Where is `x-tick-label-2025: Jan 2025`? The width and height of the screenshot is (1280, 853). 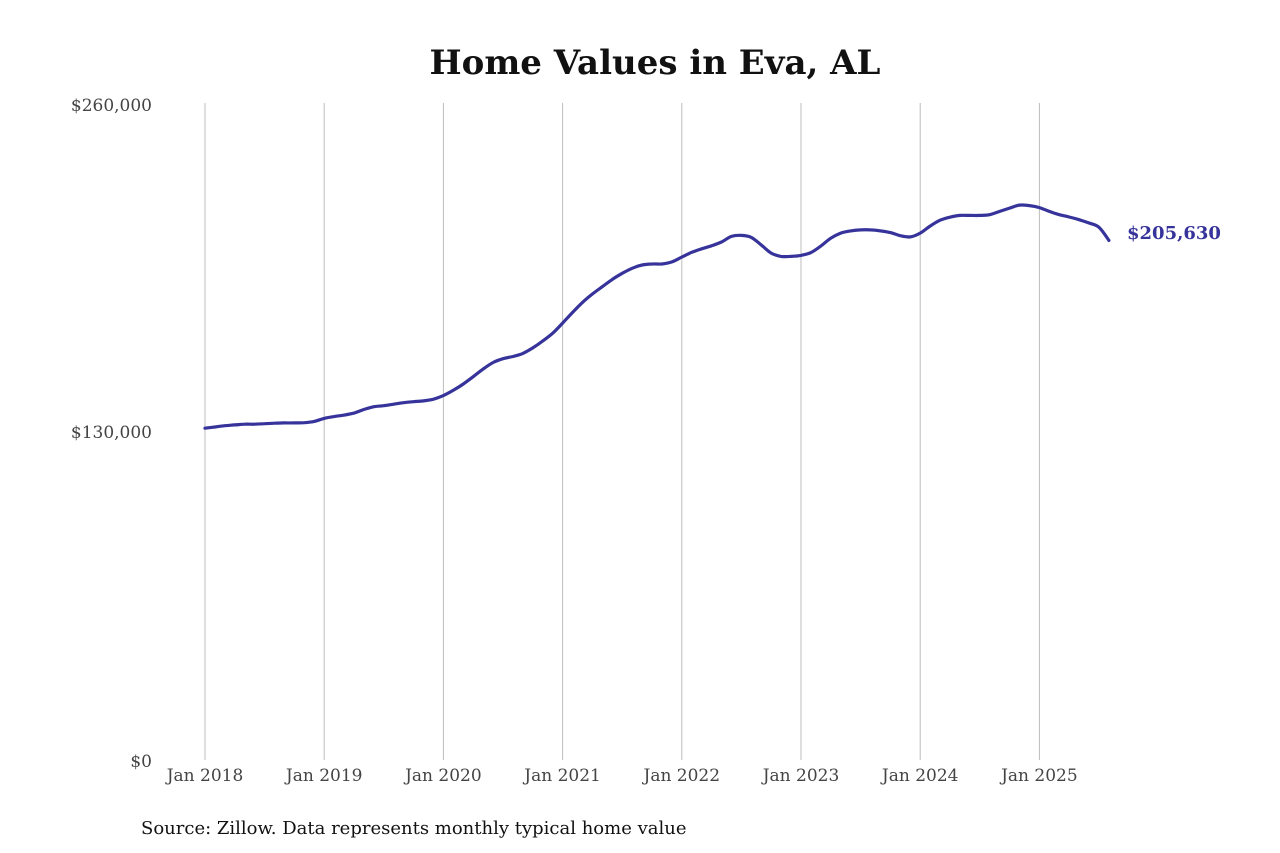
x-tick-label-2025: Jan 2025 is located at coordinates (1038, 776).